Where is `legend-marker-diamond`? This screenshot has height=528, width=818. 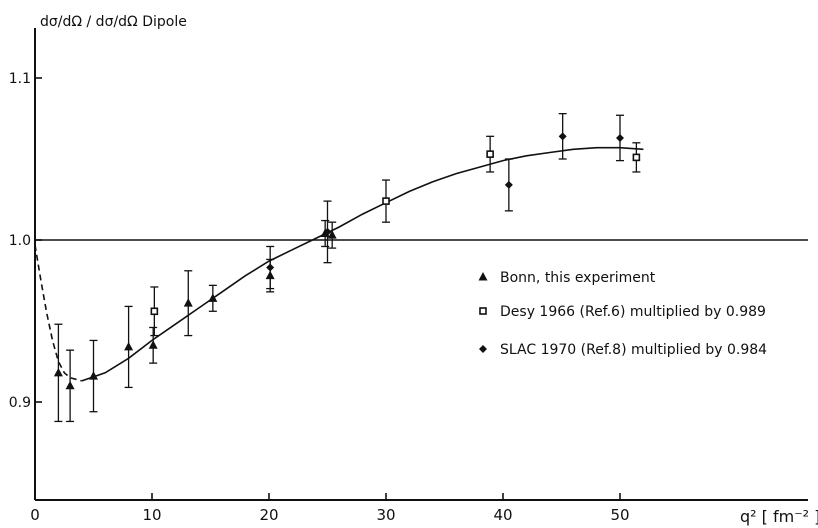 legend-marker-diamond is located at coordinates (483, 349).